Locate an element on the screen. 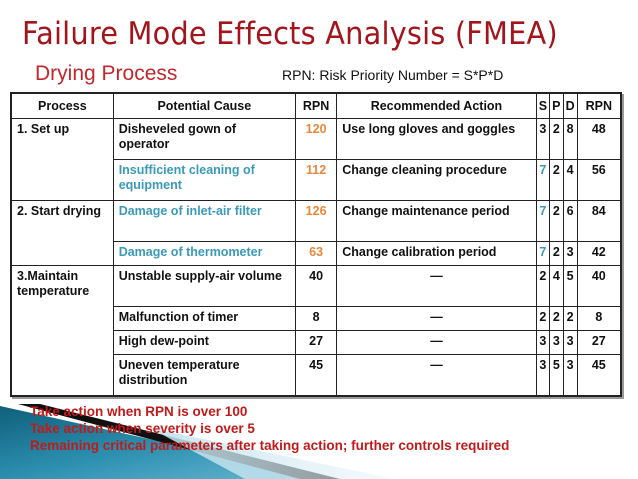 The height and width of the screenshot is (479, 638). table-row: Malfunction of timer 8 — 2 2 2 8 is located at coordinates (316, 318).